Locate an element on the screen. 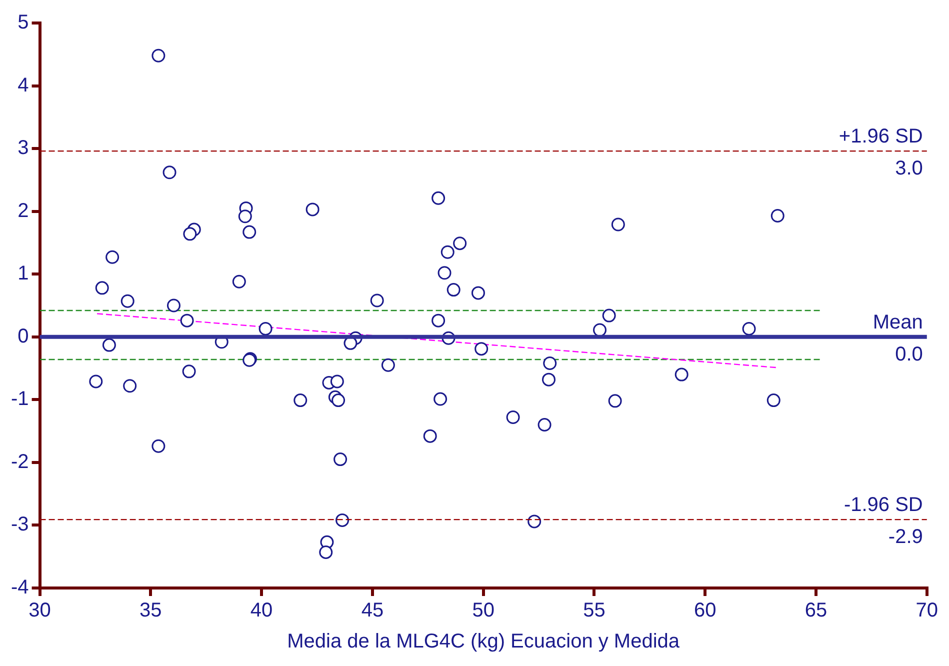 The height and width of the screenshot is (666, 949). x-tick-label: 35 is located at coordinates (151, 611).